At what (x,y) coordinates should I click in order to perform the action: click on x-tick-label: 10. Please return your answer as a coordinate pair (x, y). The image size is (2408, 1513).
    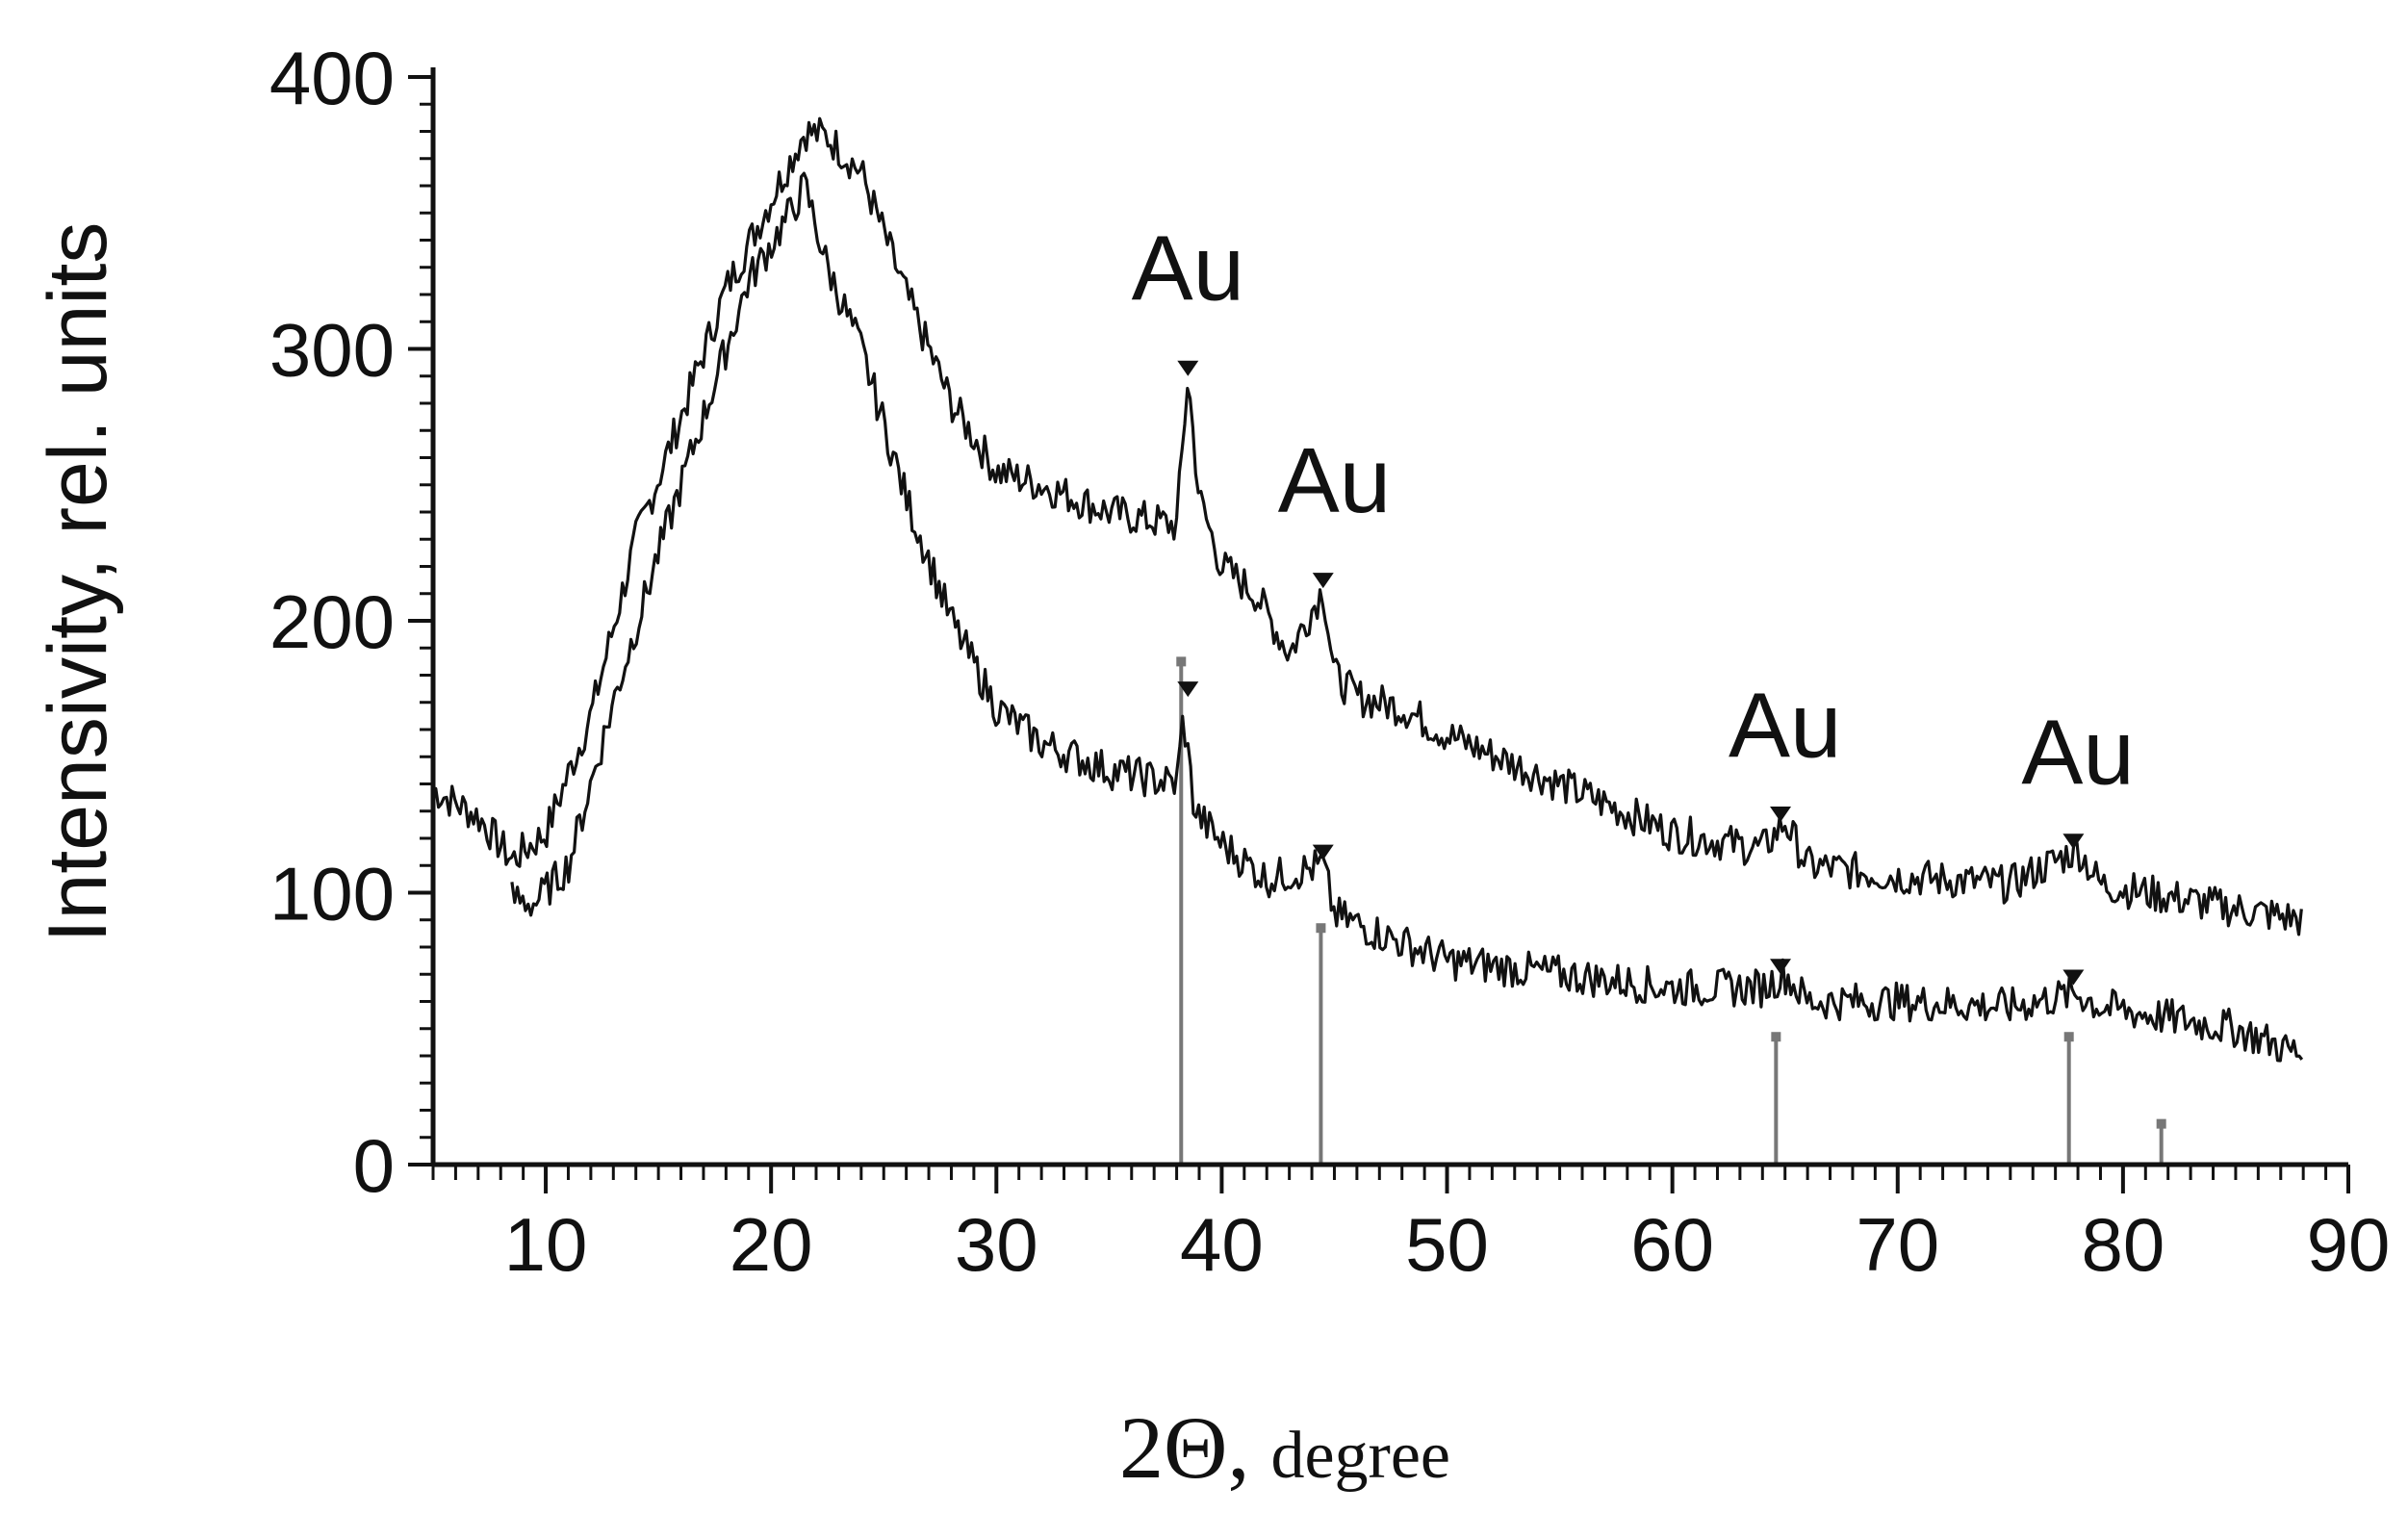
    Looking at the image, I should click on (546, 1244).